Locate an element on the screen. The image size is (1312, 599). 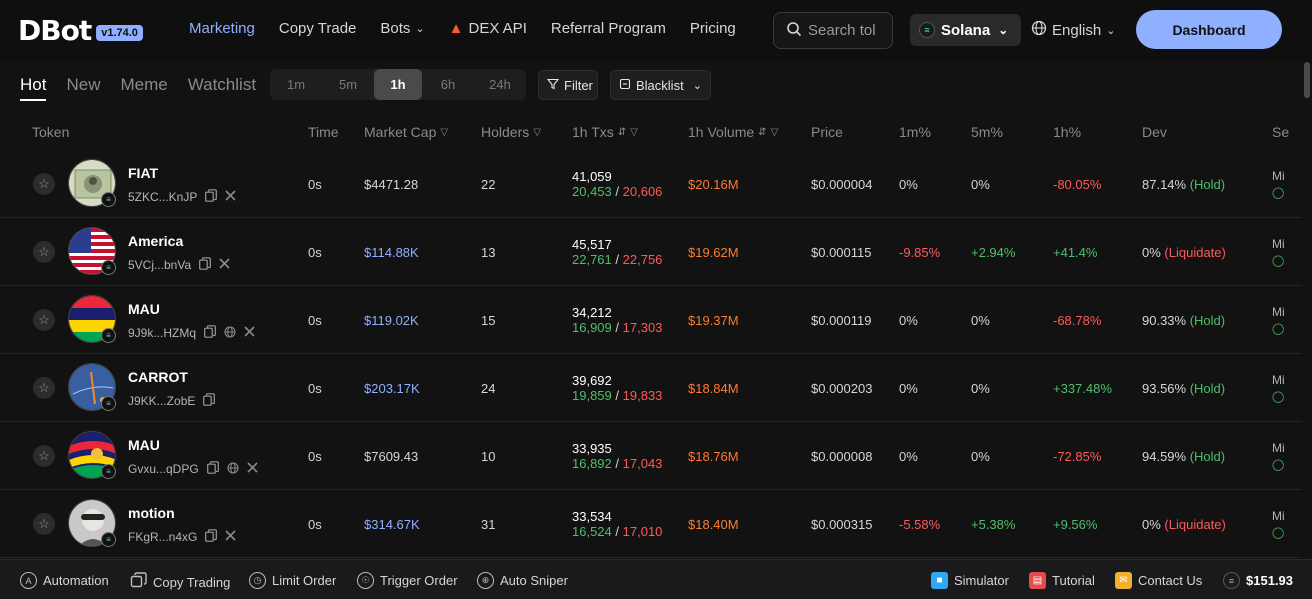
tab-watchlist: Watchlist is located at coordinates (222, 84).